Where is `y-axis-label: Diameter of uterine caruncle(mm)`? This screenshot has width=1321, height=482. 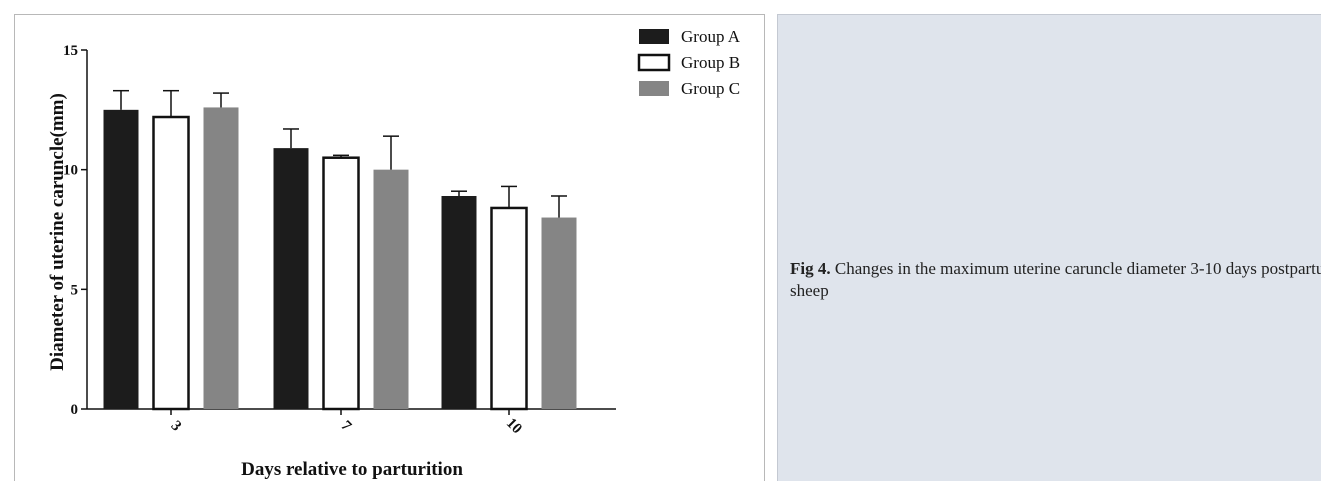 y-axis-label: Diameter of uterine caruncle(mm) is located at coordinates (57, 232).